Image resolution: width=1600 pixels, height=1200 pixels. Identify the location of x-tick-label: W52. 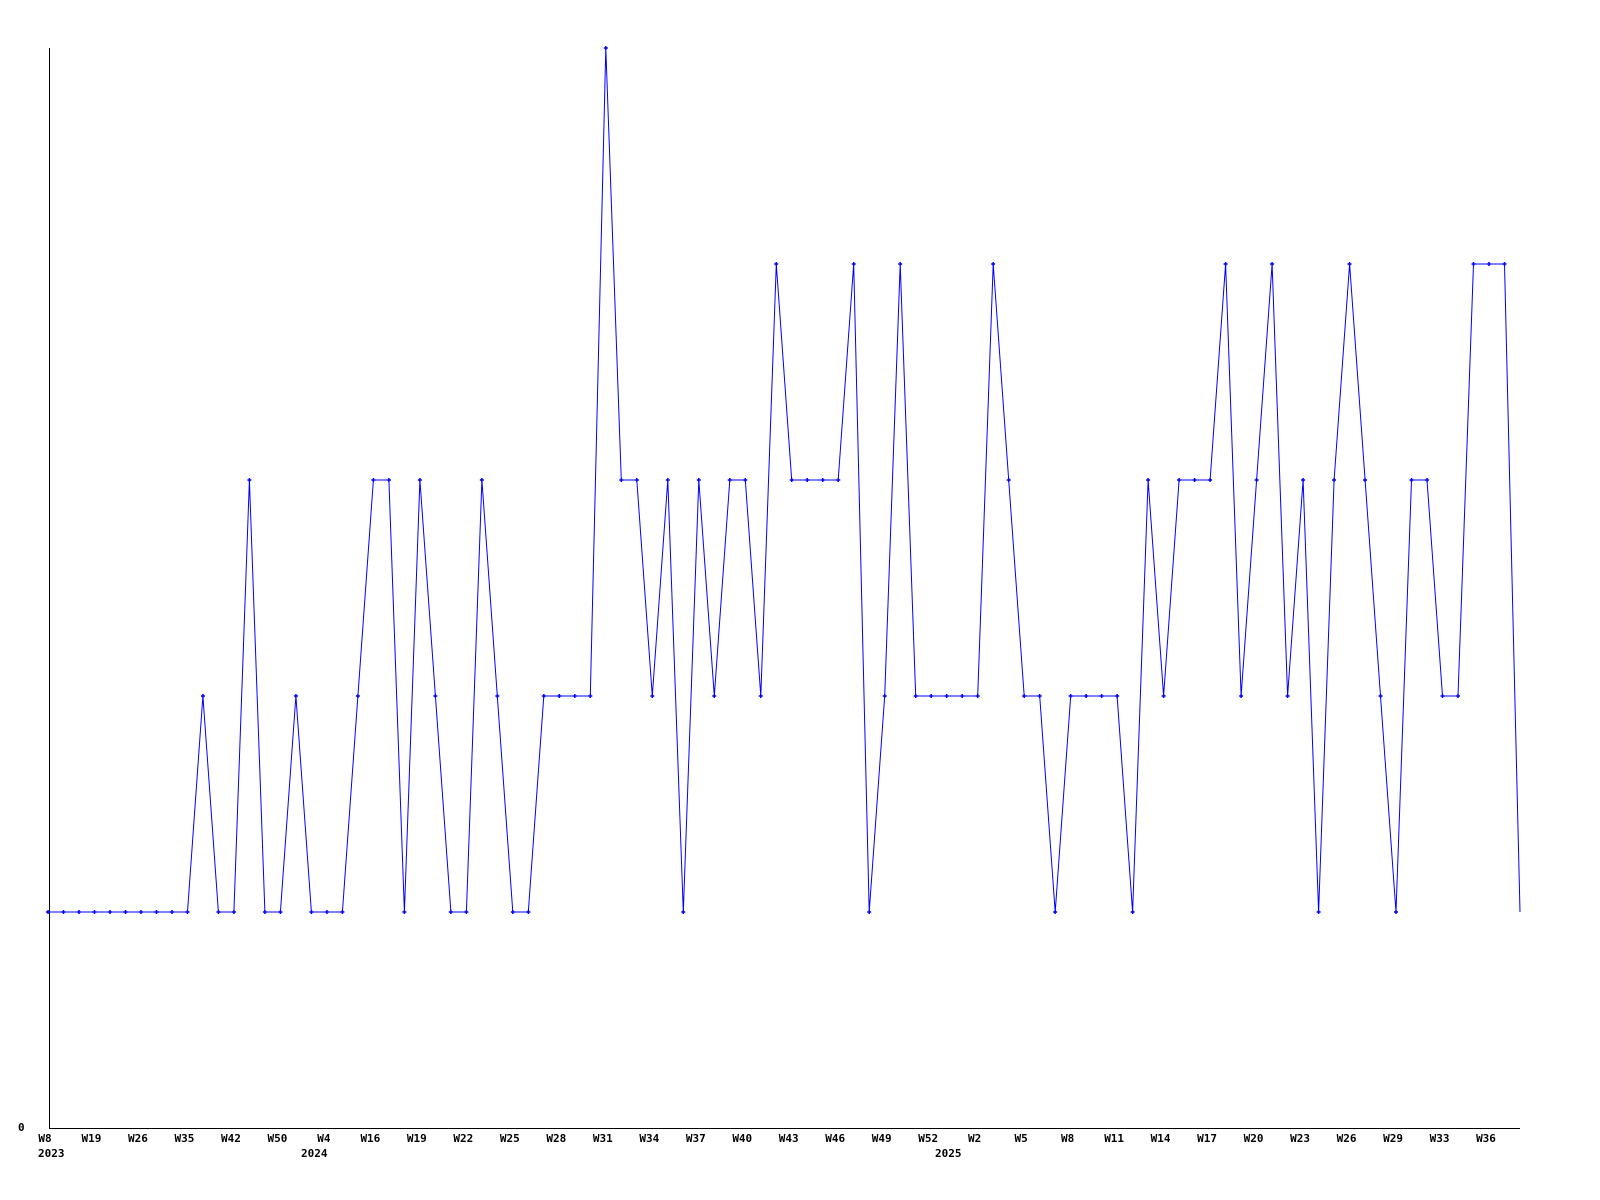
(928, 1138).